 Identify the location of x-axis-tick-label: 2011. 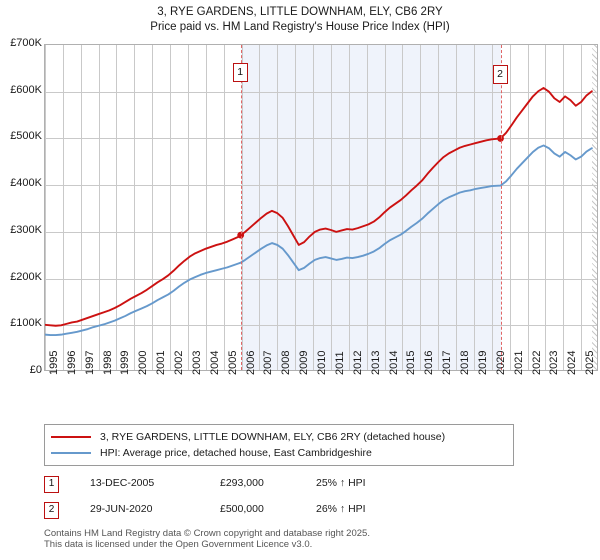
(339, 363).